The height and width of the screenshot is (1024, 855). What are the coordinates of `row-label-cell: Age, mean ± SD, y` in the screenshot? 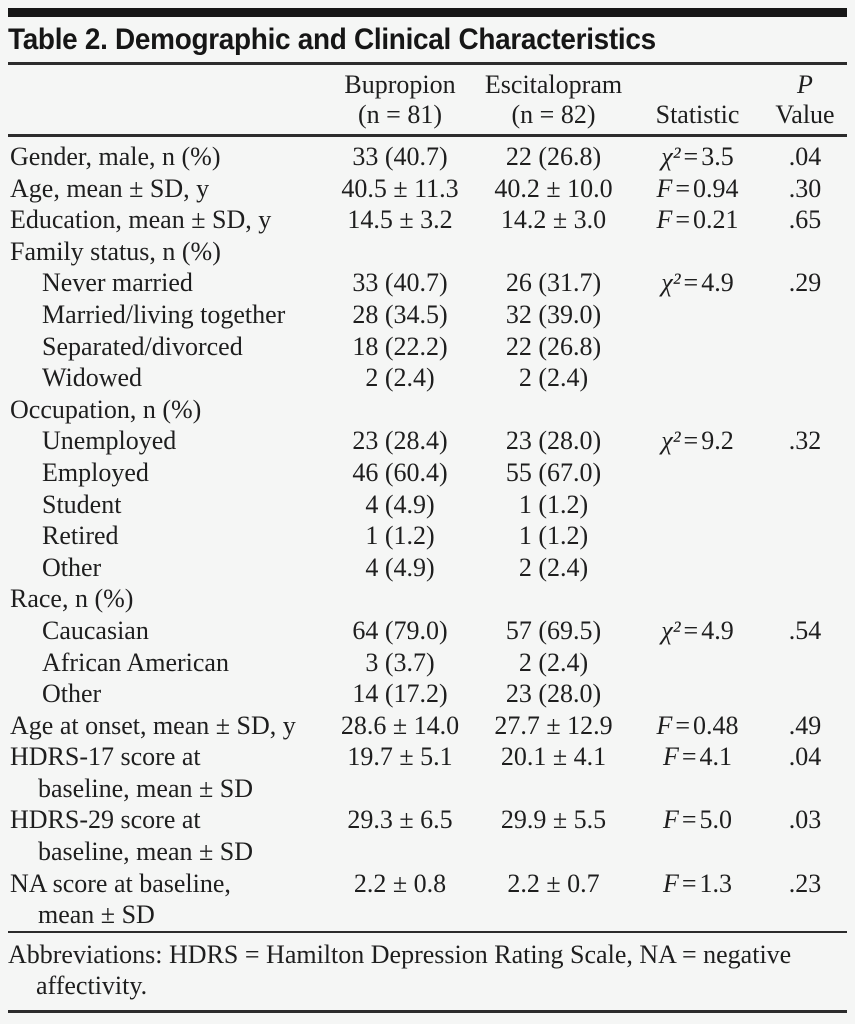 It's located at (166, 189).